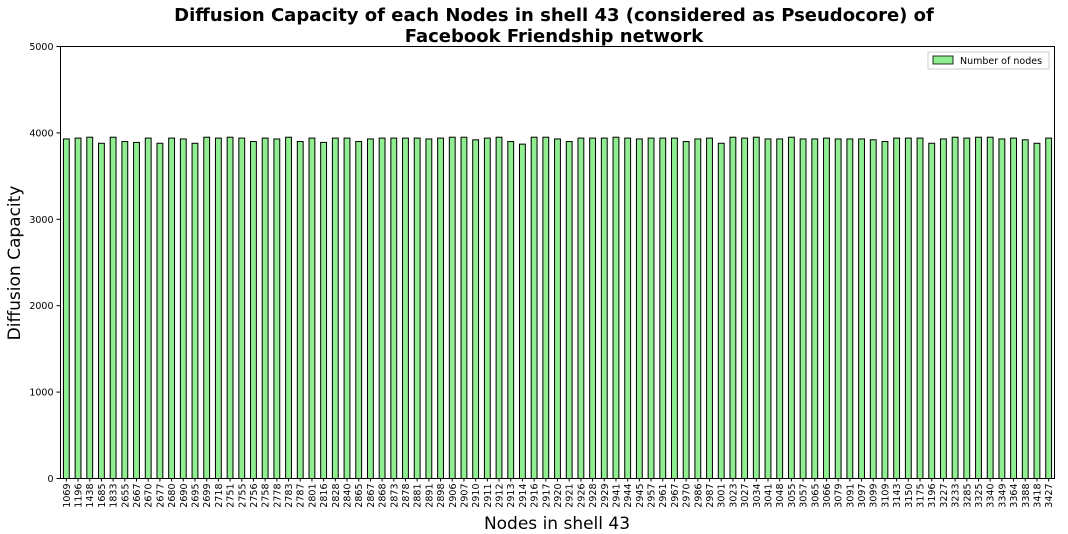  Describe the element at coordinates (1001, 61) in the screenshot. I see `legend-label: Number of nodes` at that location.